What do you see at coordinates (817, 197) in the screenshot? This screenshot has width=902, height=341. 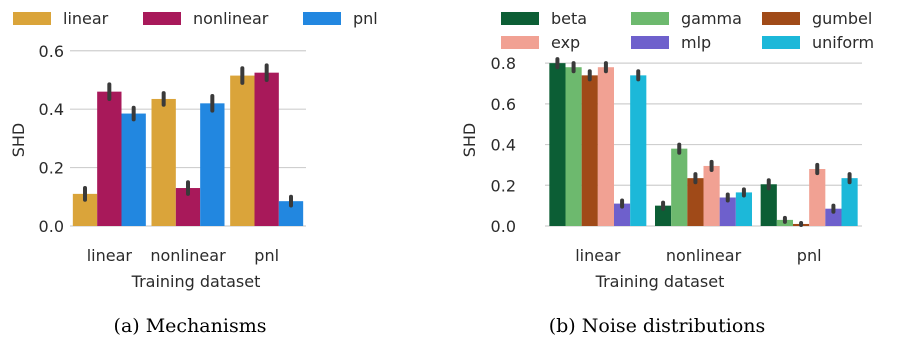 I see `bar-exp-pnl` at bounding box center [817, 197].